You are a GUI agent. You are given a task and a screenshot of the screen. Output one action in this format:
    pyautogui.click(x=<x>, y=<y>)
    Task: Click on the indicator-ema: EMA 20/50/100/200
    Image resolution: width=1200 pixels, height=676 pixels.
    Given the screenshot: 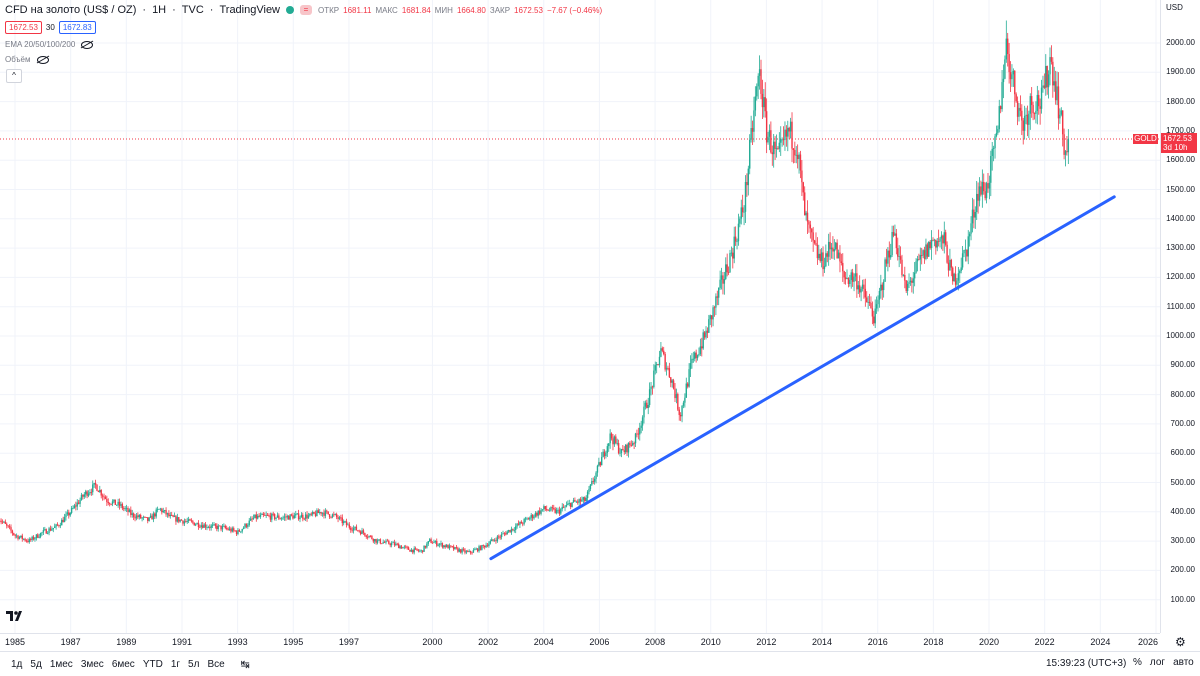 What is the action you would take?
    pyautogui.click(x=49, y=44)
    